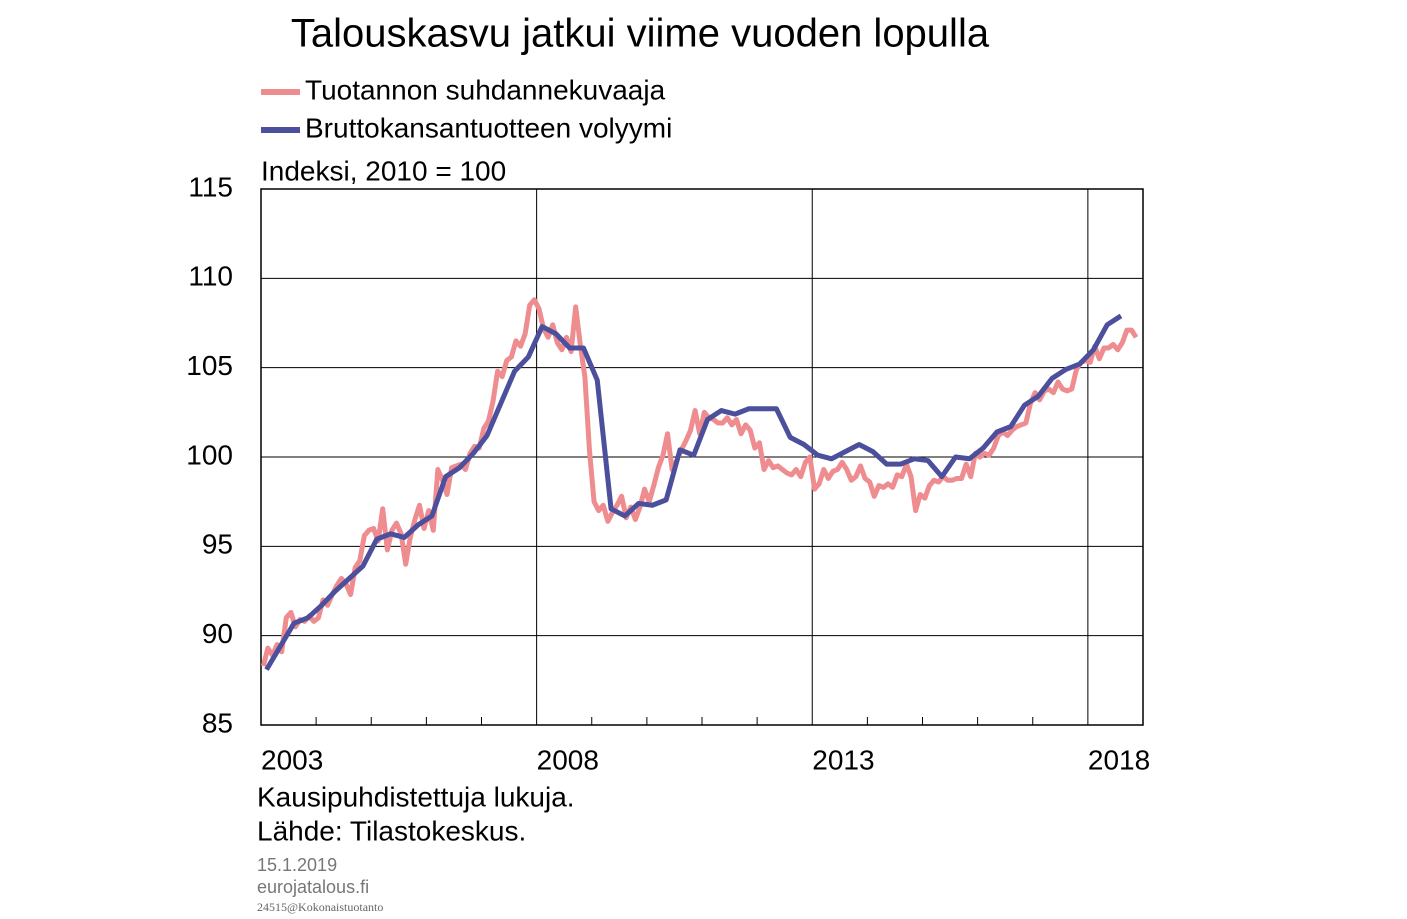  I want to click on y-tick-label: 95, so click(217, 544).